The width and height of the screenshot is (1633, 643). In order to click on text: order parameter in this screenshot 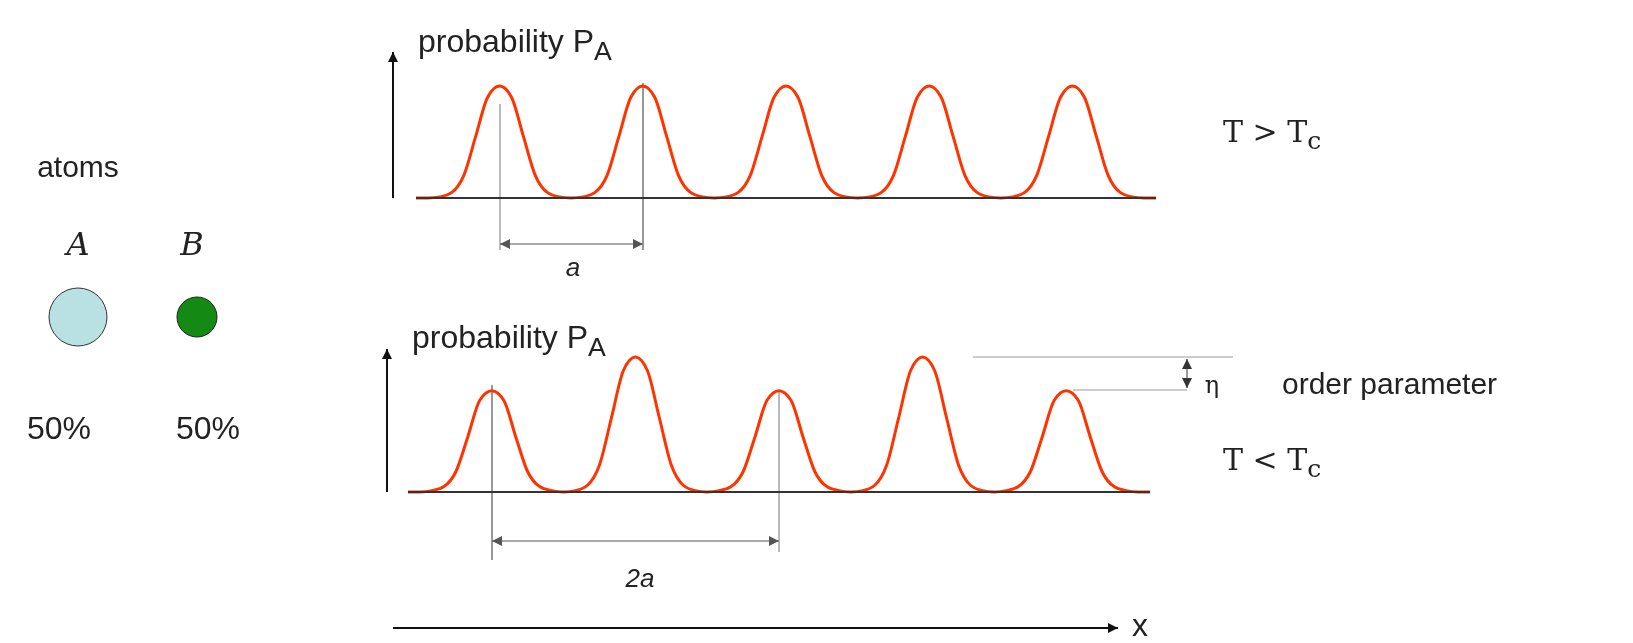, I will do `click(1390, 383)`.